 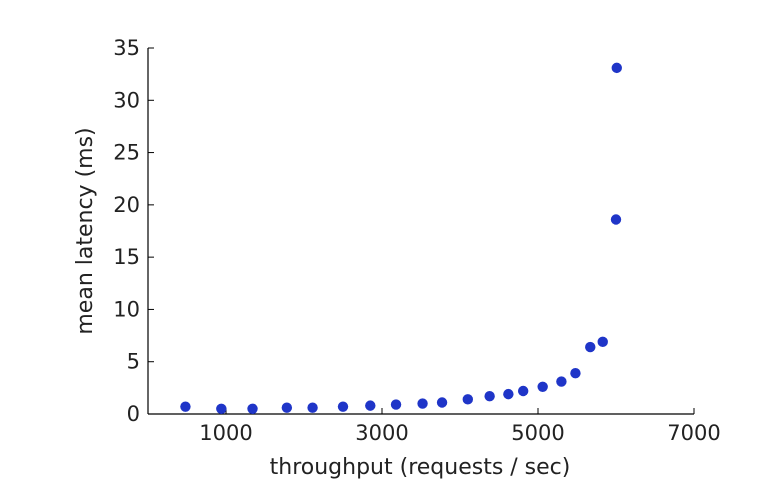 What do you see at coordinates (537, 433) in the screenshot?
I see `x-tick-label: 5000` at bounding box center [537, 433].